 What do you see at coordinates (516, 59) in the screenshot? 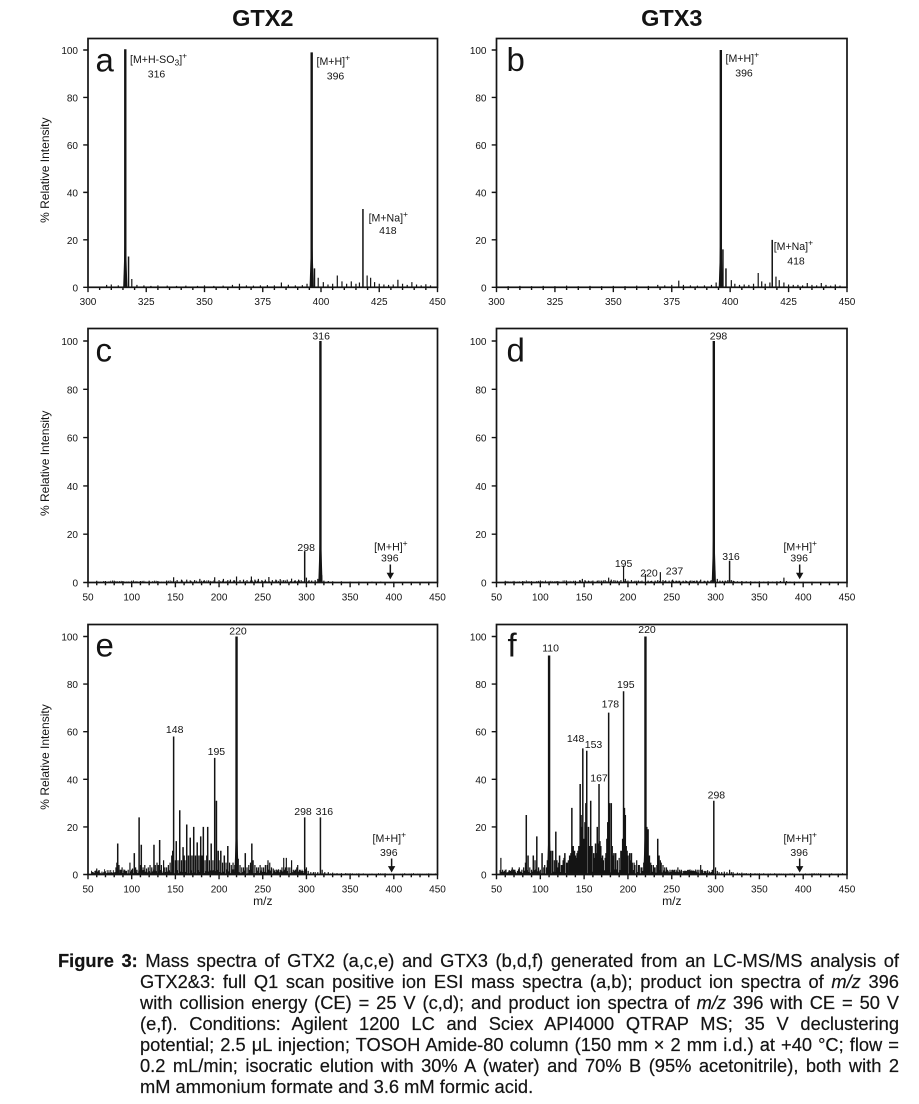
I see `svg-text: b` at bounding box center [516, 59].